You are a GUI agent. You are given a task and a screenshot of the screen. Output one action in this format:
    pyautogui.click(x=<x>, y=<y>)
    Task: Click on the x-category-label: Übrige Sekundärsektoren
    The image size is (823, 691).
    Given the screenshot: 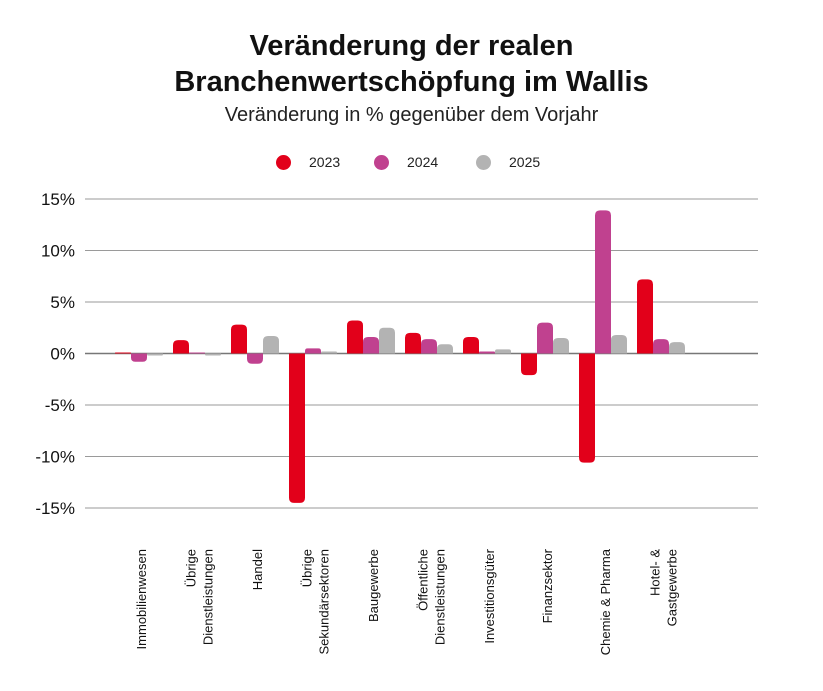 What is the action you would take?
    pyautogui.click(x=316, y=602)
    